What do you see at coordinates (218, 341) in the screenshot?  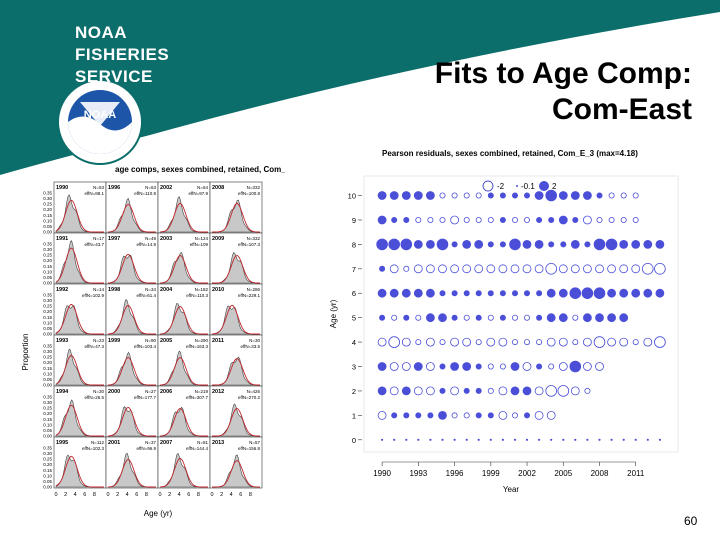 I see `panel-year-label: 2011` at bounding box center [218, 341].